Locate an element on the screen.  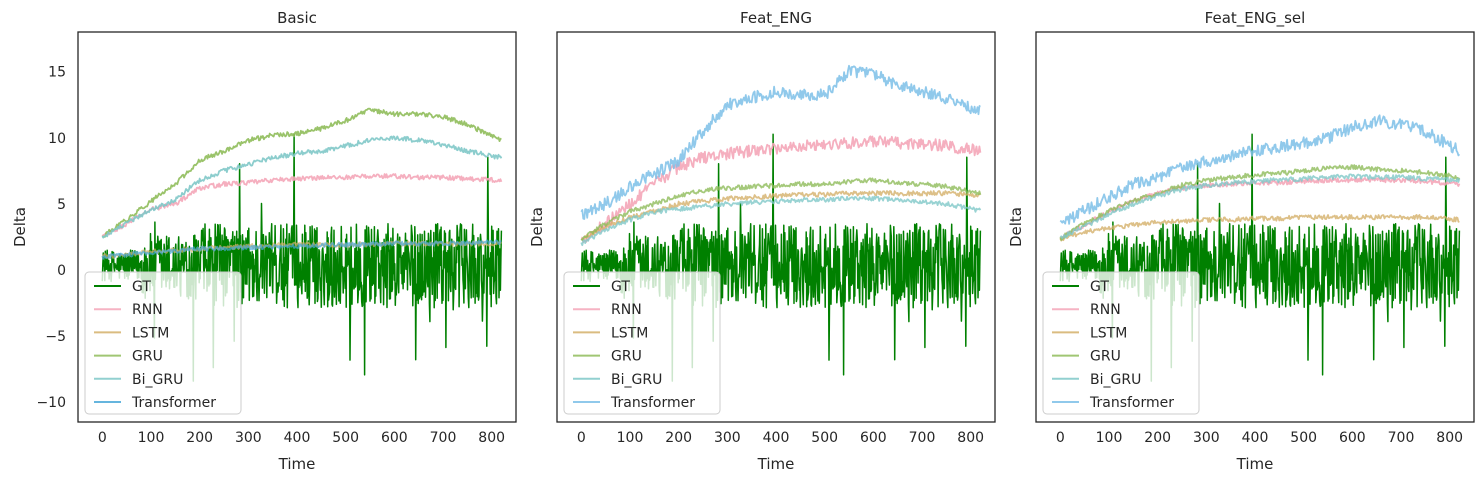
subplot-title: Feat_ENG is located at coordinates (776, 18).